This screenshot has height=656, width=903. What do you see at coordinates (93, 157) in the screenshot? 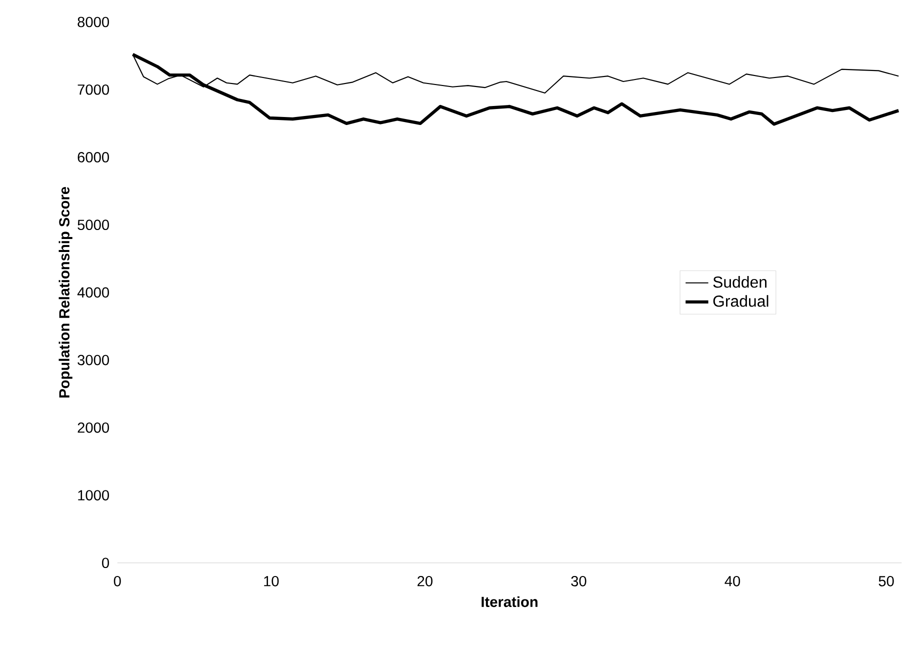
I see `y-tick-label: 6000` at bounding box center [93, 157].